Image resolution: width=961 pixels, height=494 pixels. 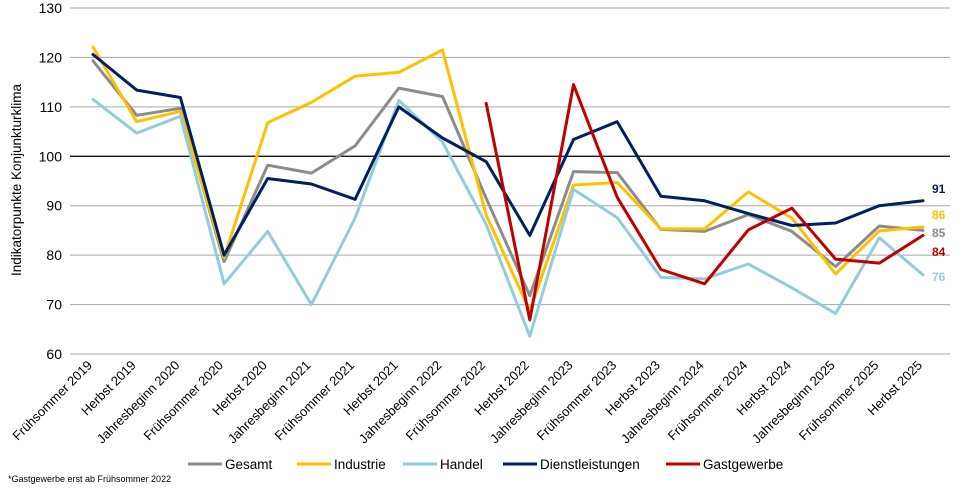 I want to click on x-tick-label: Frühsommer 2025, so click(x=839, y=401).